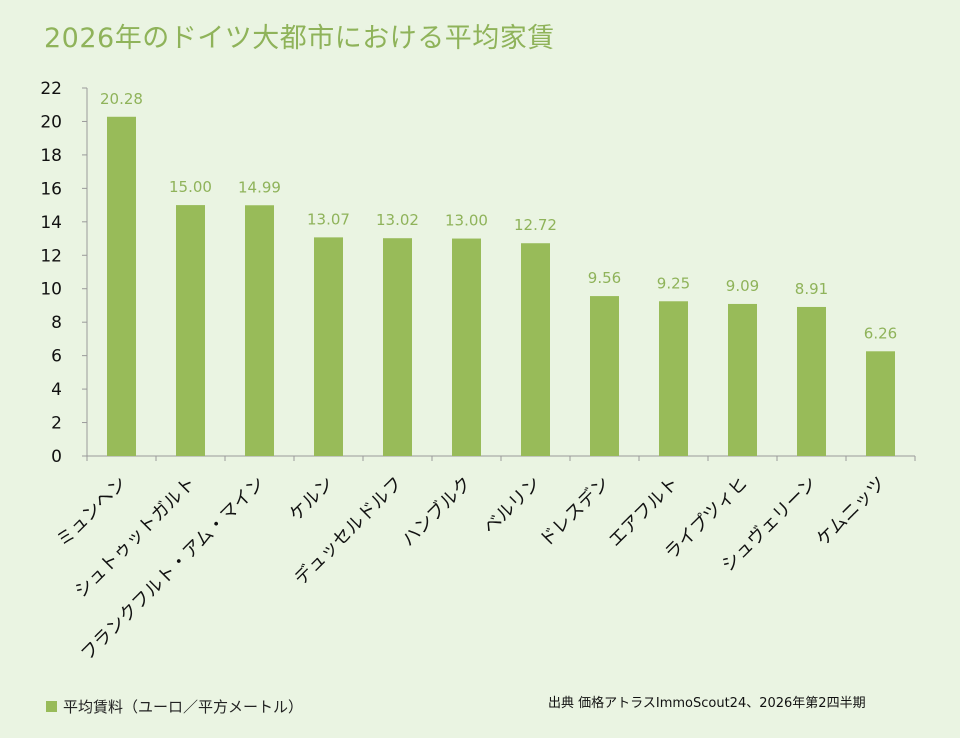 This screenshot has height=738, width=960. What do you see at coordinates (56, 323) in the screenshot?
I see `y-tick-label: 8` at bounding box center [56, 323].